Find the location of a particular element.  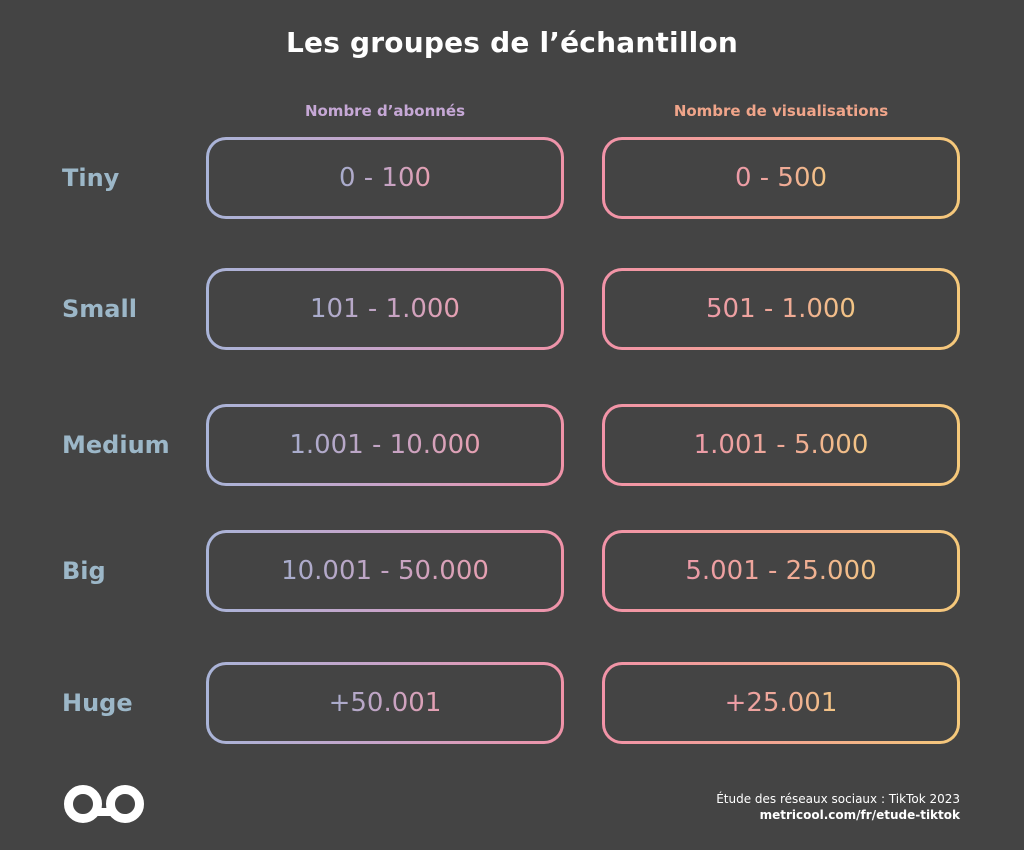

views-range-value: 5.001 - 25.000 is located at coordinates (781, 571).